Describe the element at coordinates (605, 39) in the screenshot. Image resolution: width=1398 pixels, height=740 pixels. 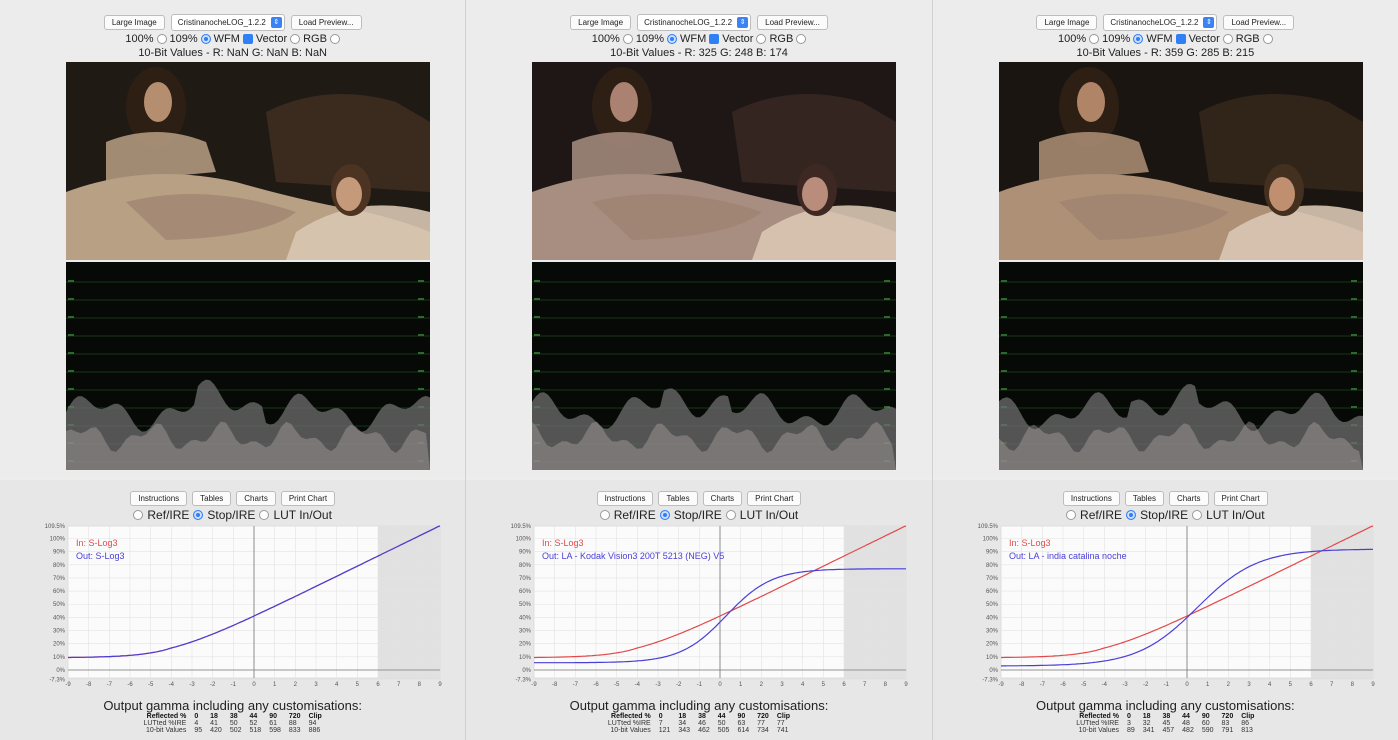
I see `option-100-label: 100%` at that location.